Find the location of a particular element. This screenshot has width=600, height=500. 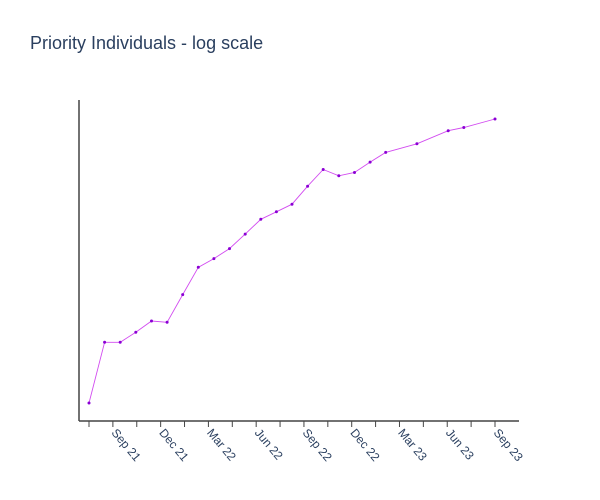

x-tick-label: Mar 22 is located at coordinates (221, 445).